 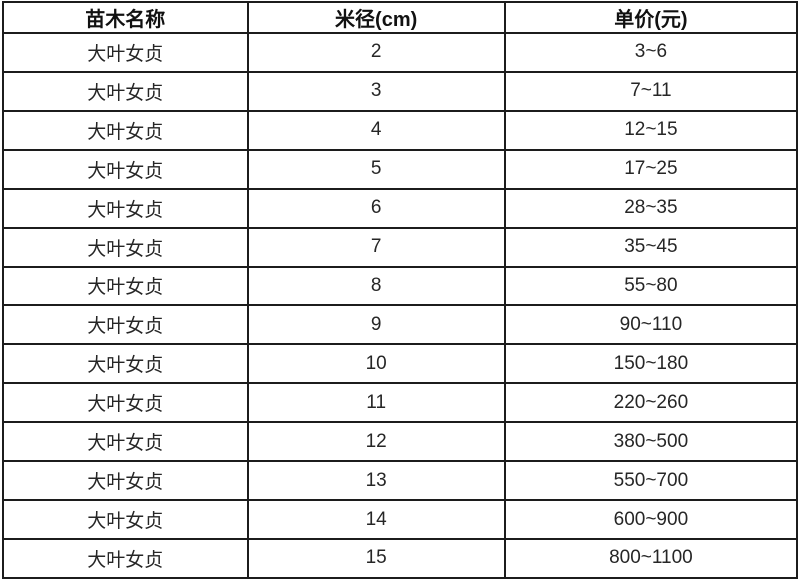 What do you see at coordinates (651, 364) in the screenshot?
I see `cell-price: 150~180` at bounding box center [651, 364].